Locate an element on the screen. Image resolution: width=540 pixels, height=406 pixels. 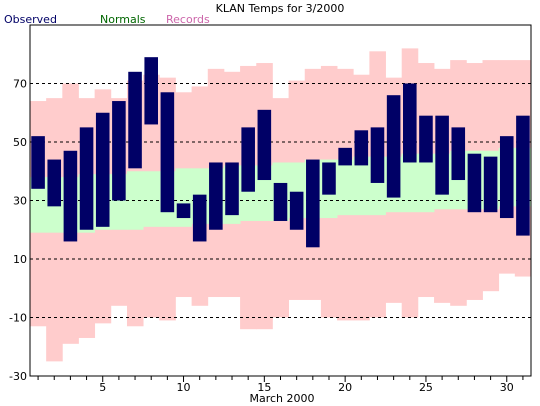
x-tick-label-10: 10 is located at coordinates (184, 387).